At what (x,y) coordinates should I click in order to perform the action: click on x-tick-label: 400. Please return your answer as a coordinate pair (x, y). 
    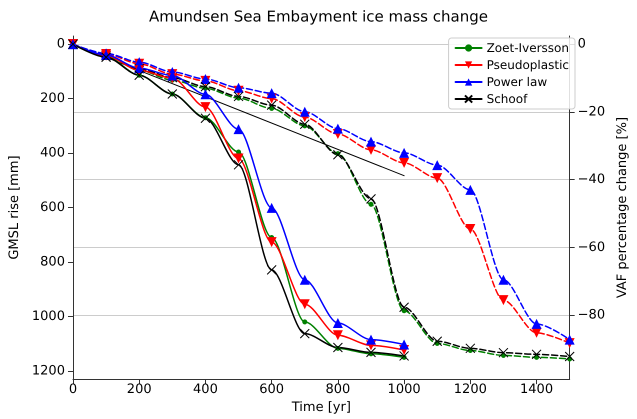
    Looking at the image, I should click on (205, 390).